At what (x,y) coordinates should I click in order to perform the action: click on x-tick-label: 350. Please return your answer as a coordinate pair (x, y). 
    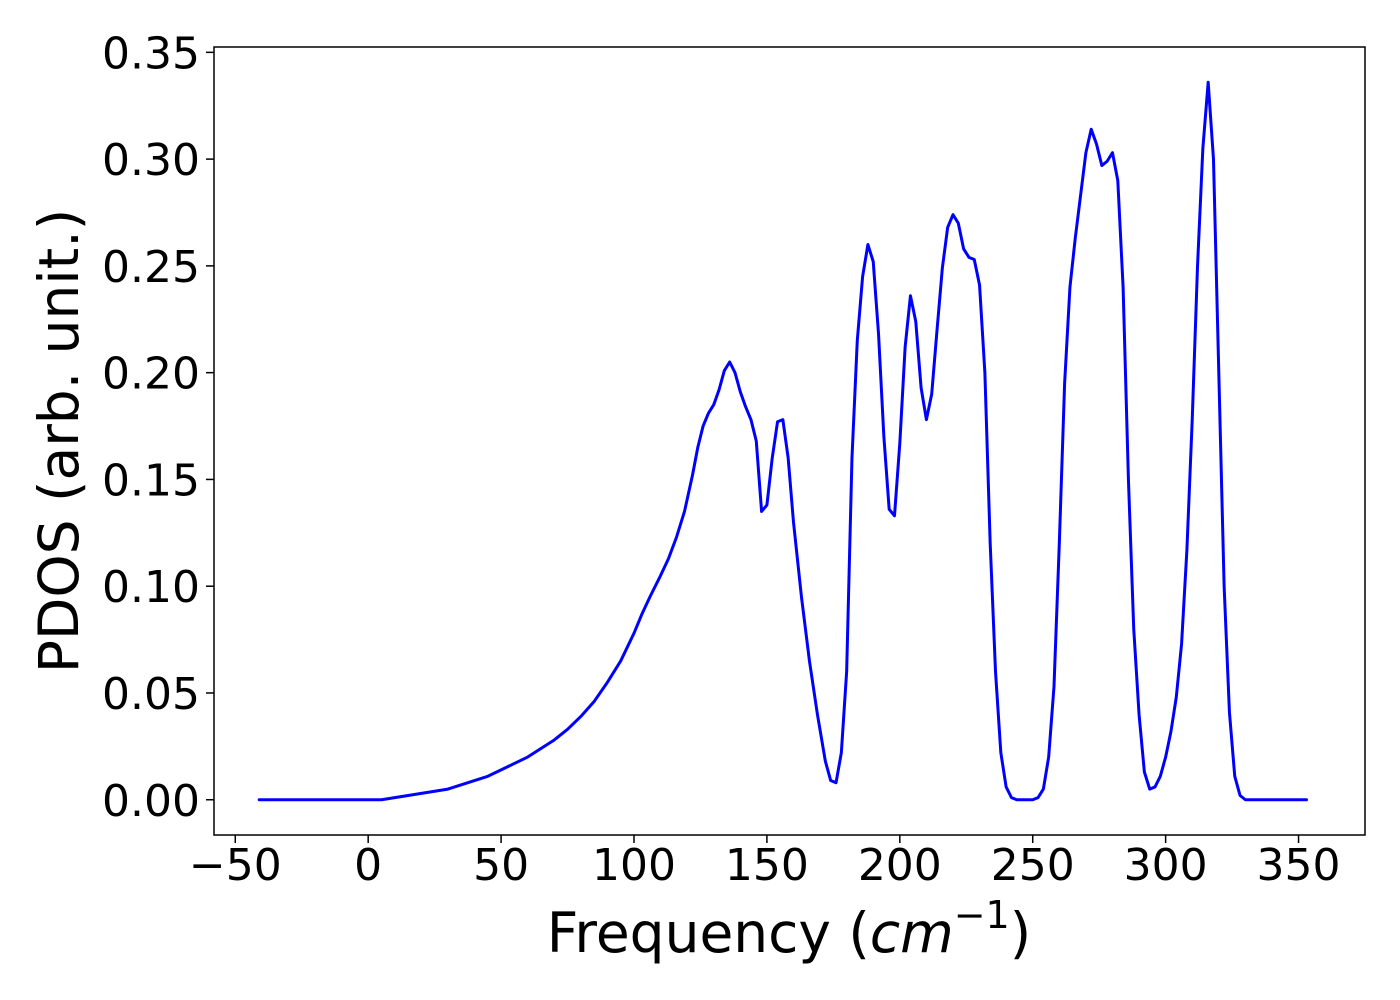
    Looking at the image, I should click on (1299, 865).